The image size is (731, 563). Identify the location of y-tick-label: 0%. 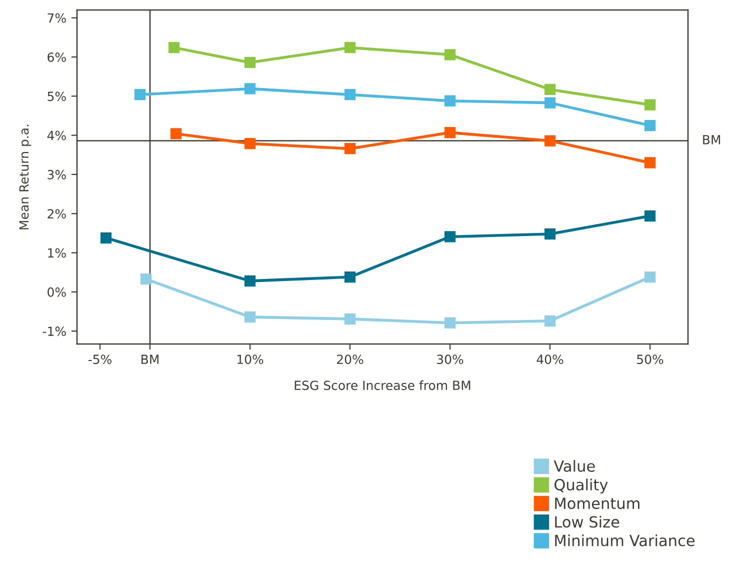
(57, 292).